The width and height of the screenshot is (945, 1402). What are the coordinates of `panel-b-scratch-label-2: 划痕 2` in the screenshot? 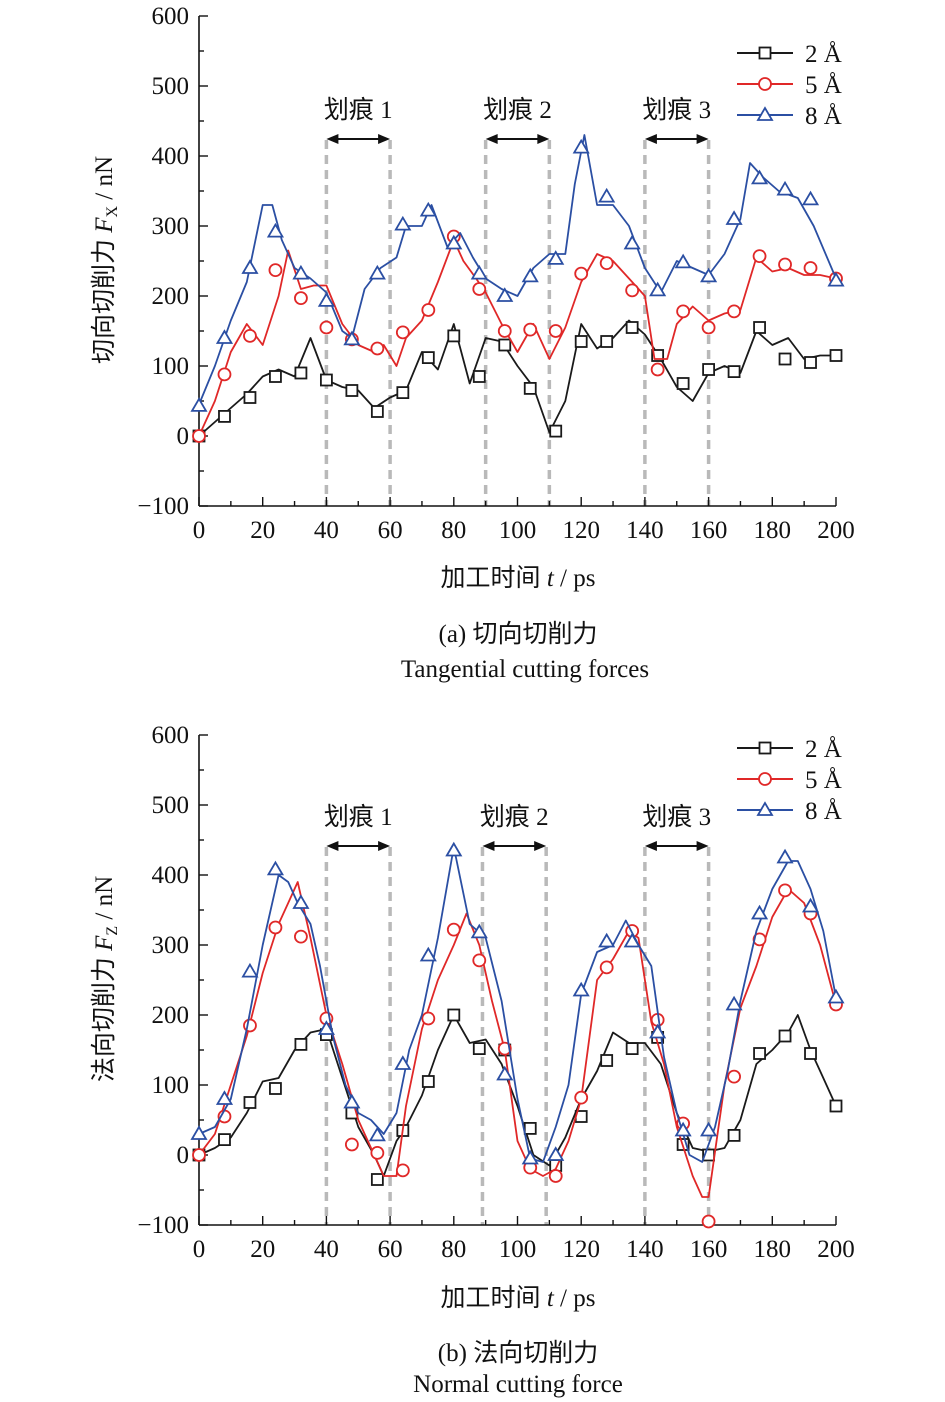 It's located at (514, 817).